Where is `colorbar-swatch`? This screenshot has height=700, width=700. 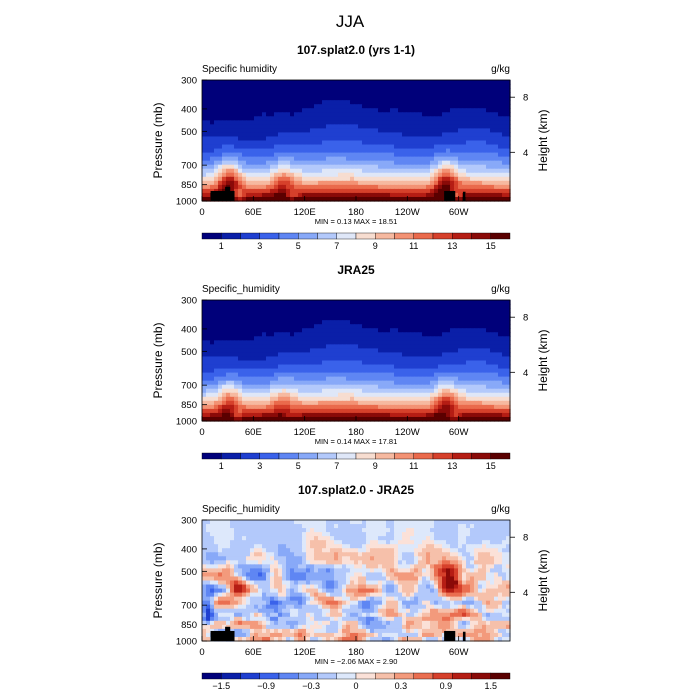
colorbar-swatch is located at coordinates (404, 236).